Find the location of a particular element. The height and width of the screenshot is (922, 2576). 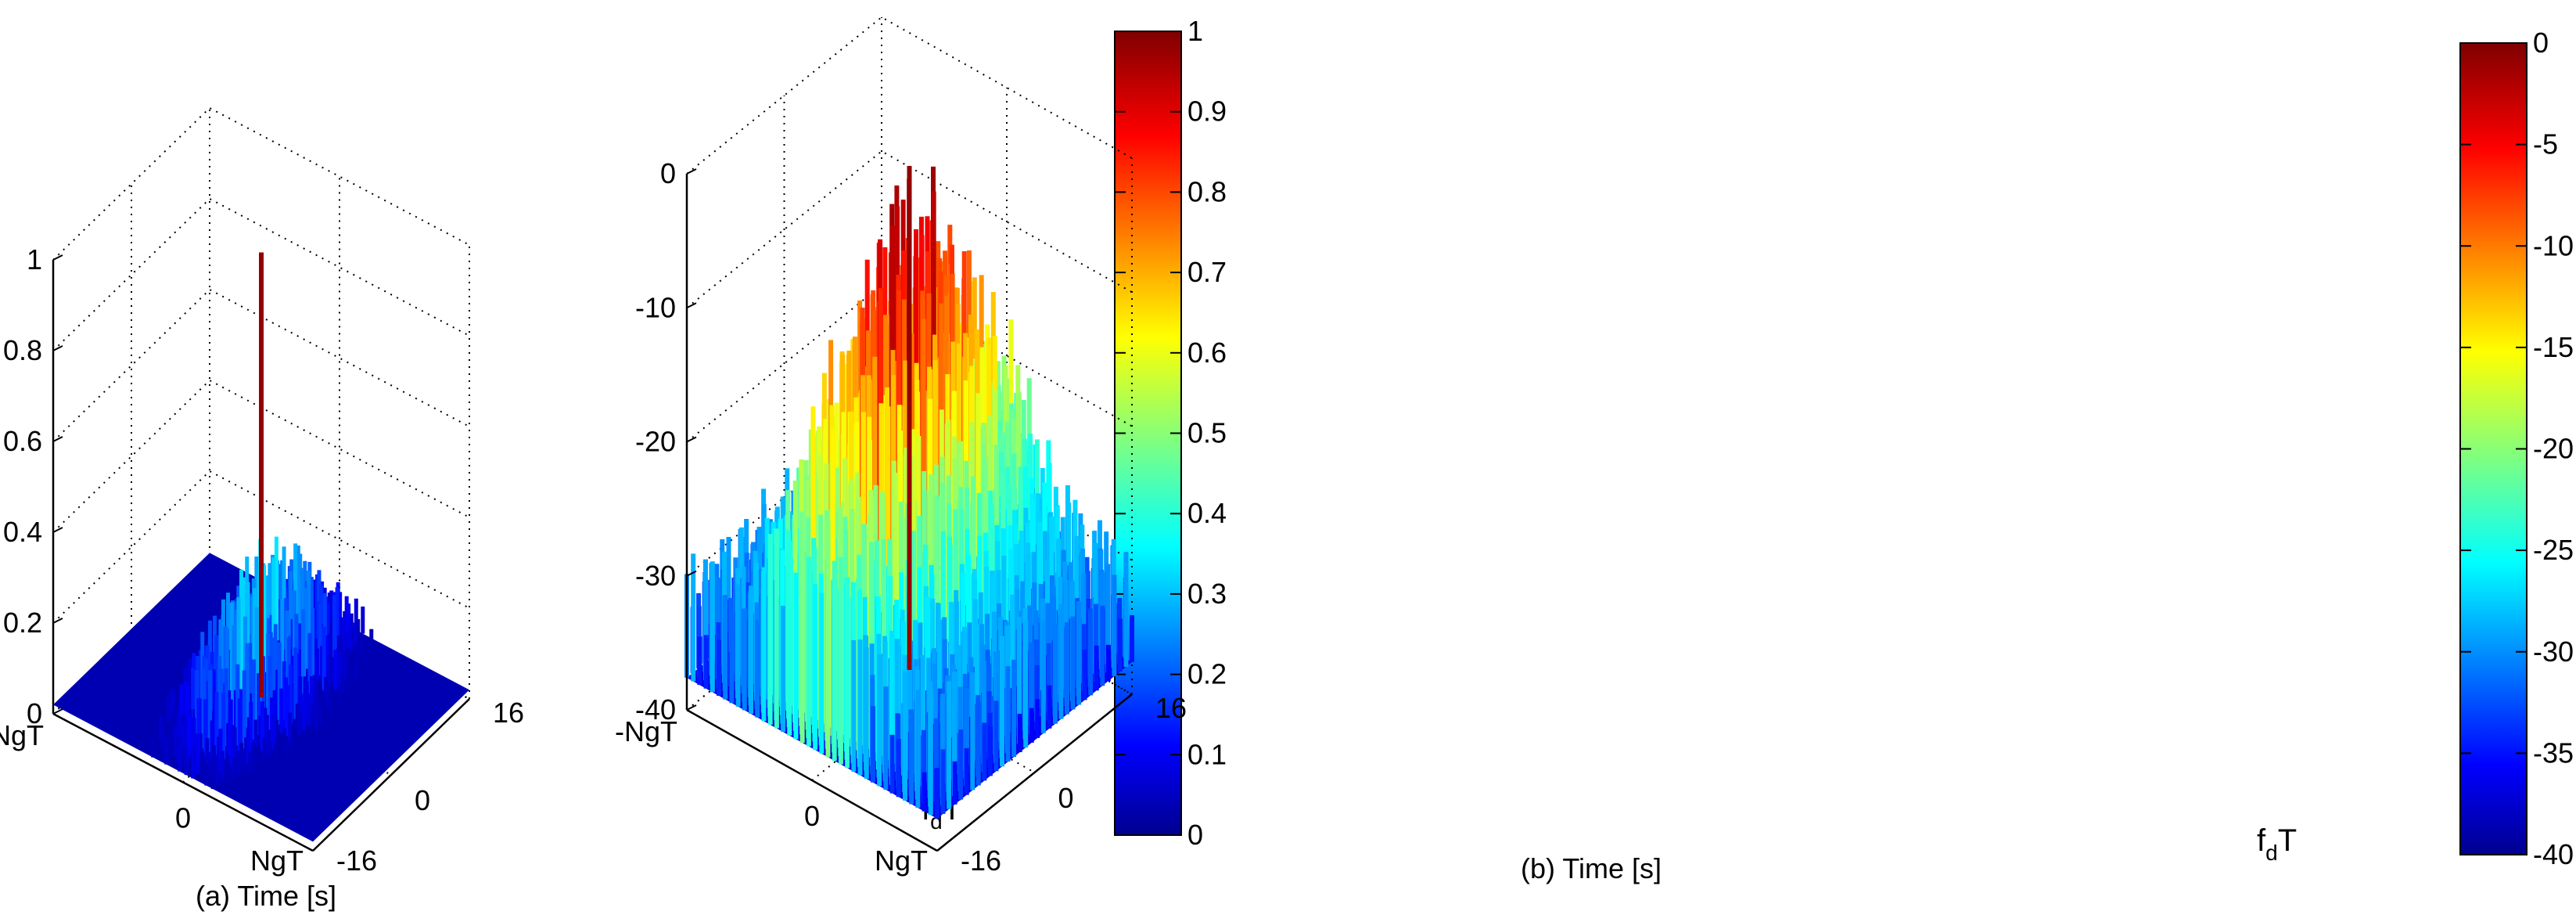

colorbar-tick-label: -15 is located at coordinates (2553, 347).